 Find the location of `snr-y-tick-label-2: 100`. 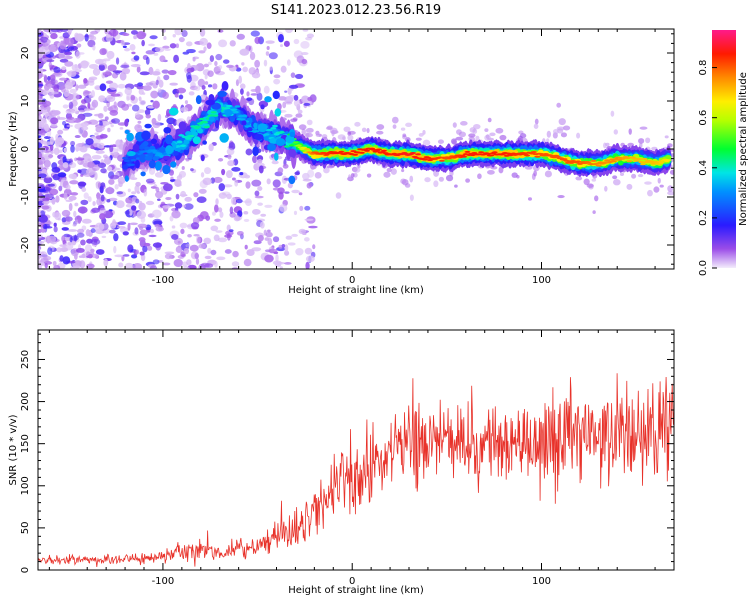

snr-y-tick-label-2: 100 is located at coordinates (25, 485).